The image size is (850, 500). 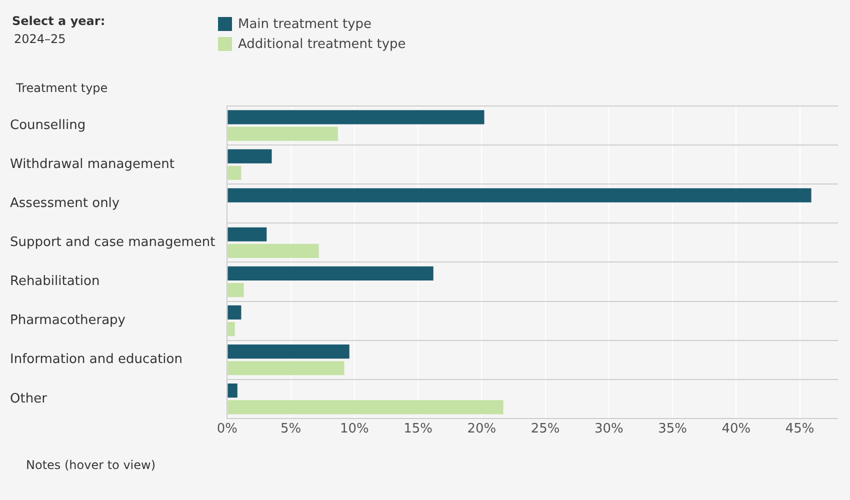 I want to click on x-tick-label: 35%, so click(x=673, y=429).